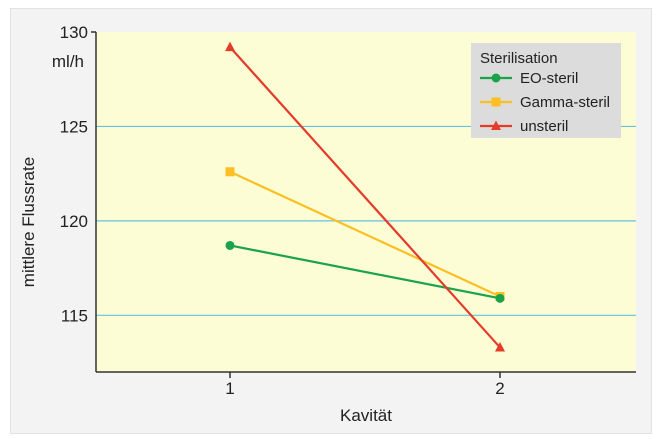 This screenshot has height=439, width=660. Describe the element at coordinates (365, 234) in the screenshot. I see `series-line-gamma-steril` at that location.